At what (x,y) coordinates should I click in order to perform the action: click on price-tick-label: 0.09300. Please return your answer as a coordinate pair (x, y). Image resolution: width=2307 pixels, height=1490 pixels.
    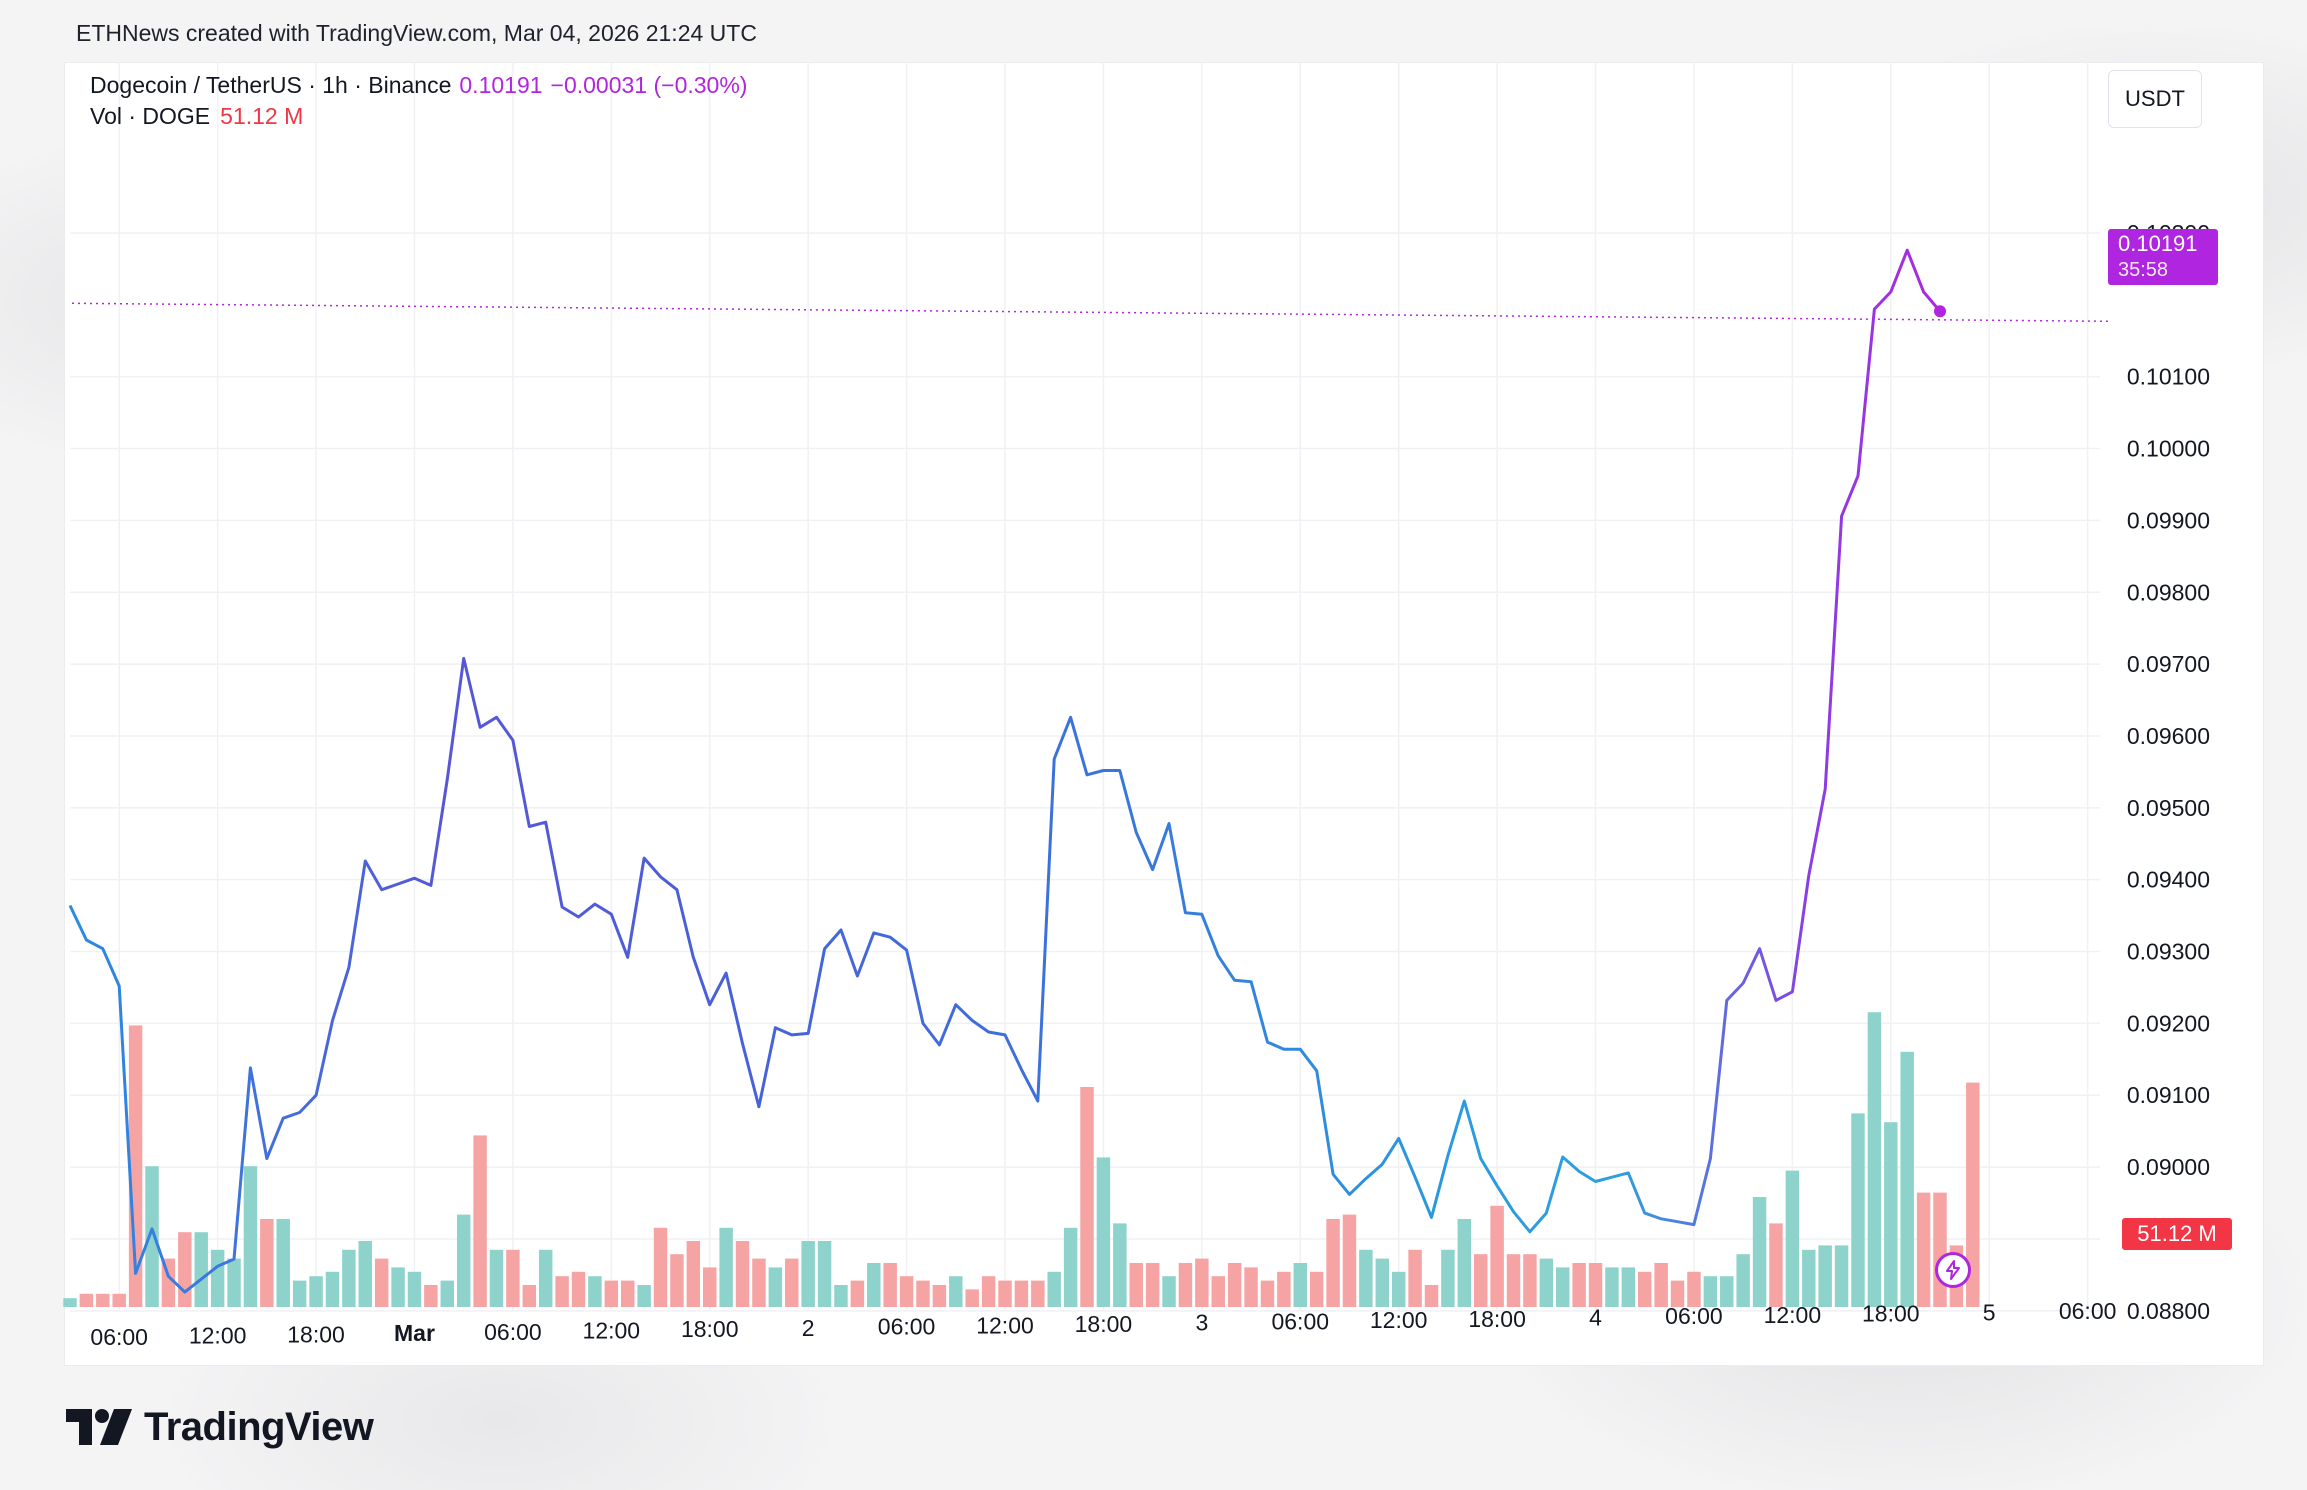
    Looking at the image, I should click on (2168, 952).